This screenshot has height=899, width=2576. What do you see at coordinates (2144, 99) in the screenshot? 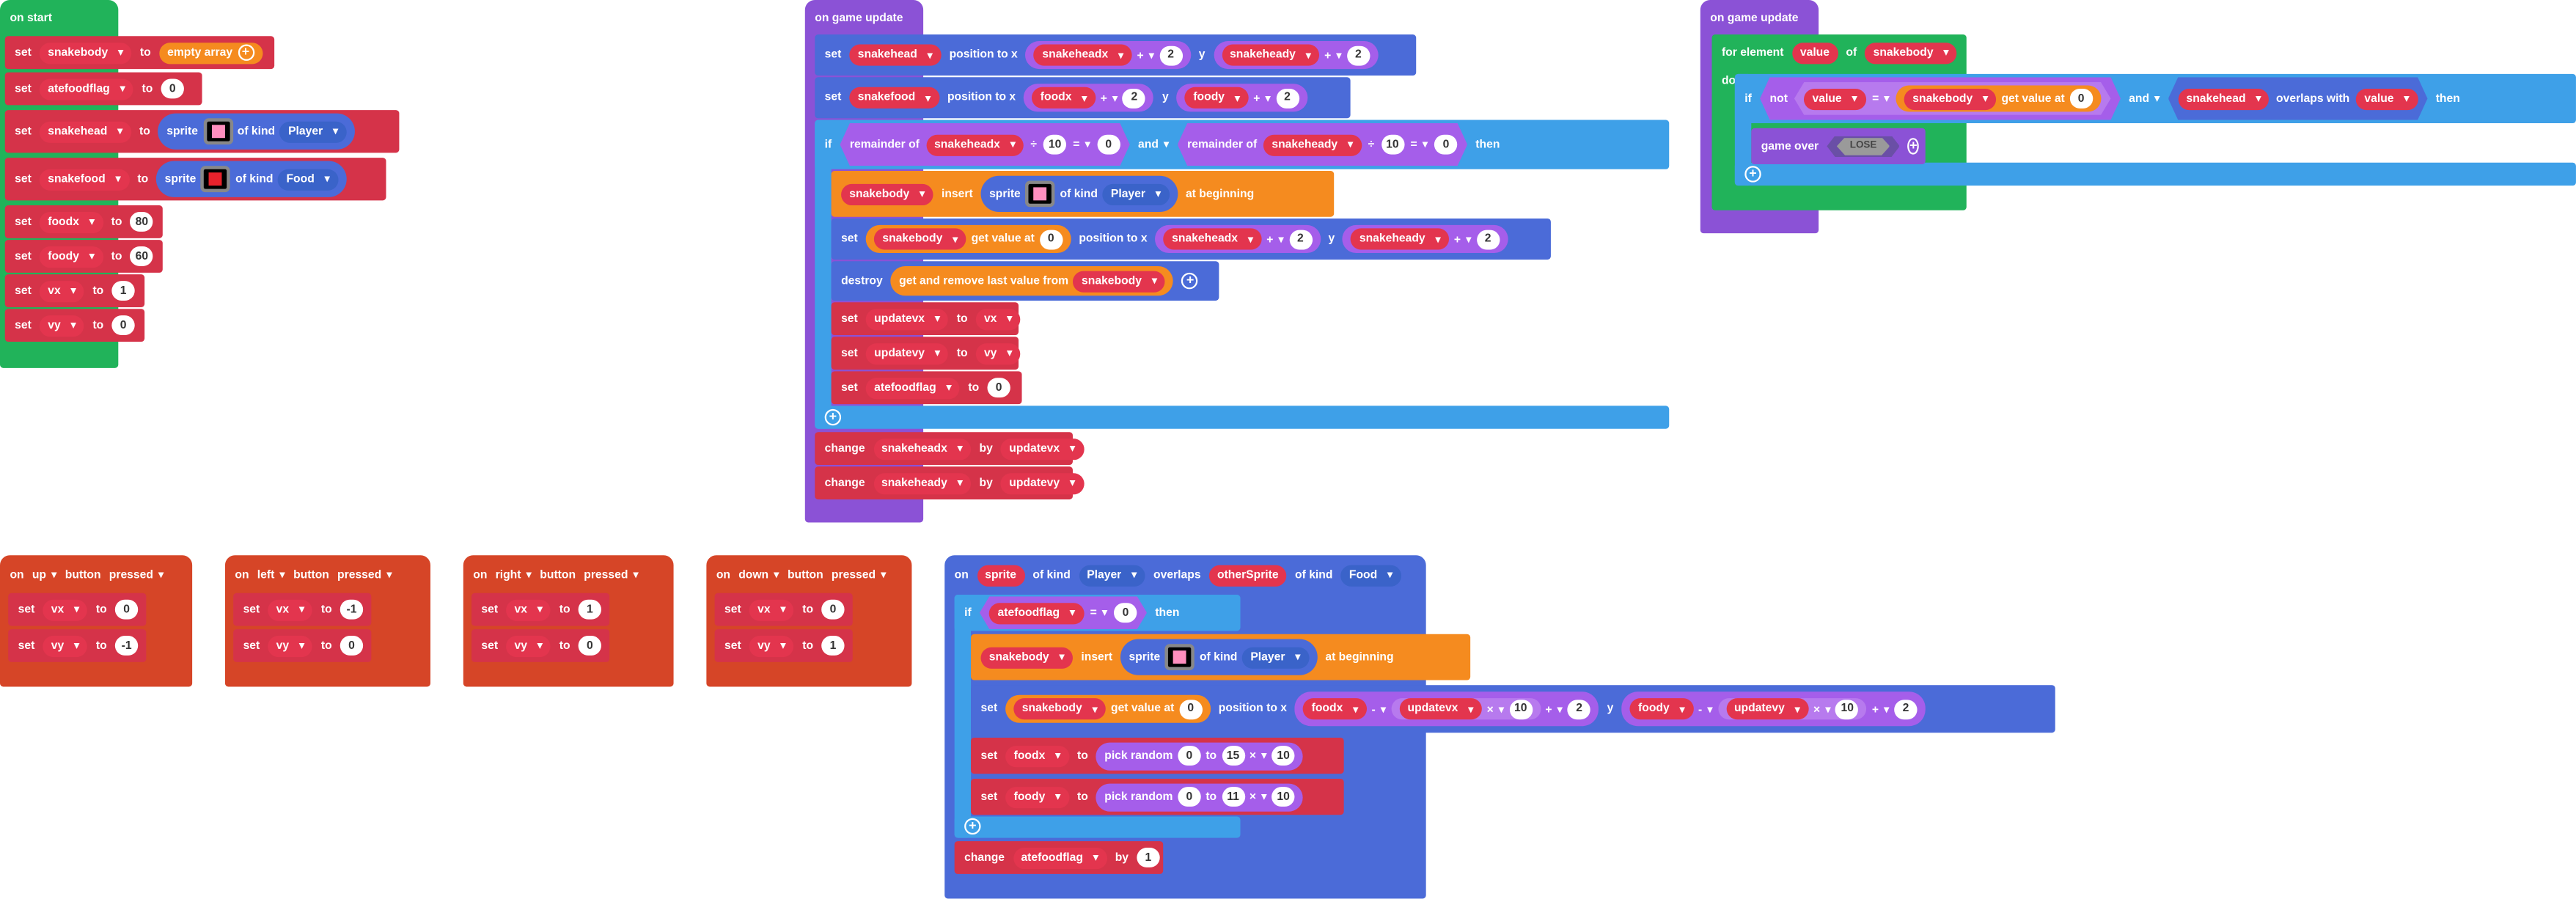
I see `and-dropdown: and` at bounding box center [2144, 99].